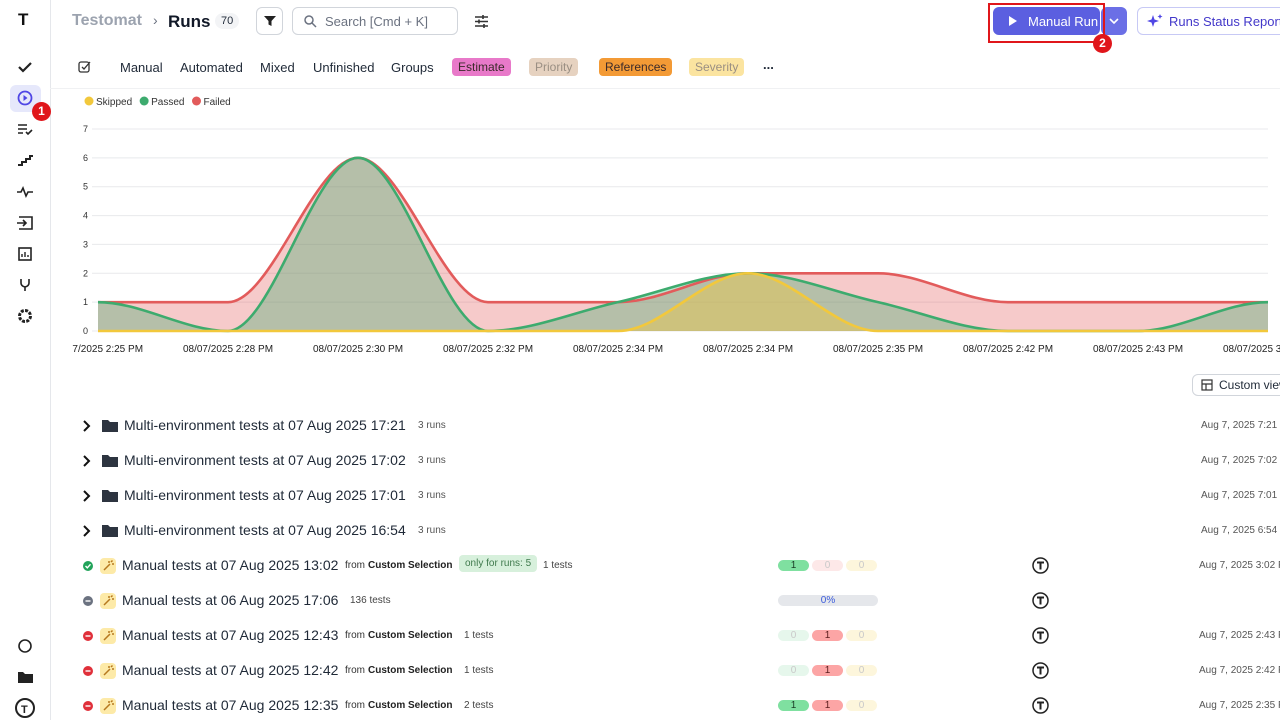 This screenshot has height=725, width=1280. I want to click on breadcrumb-sep: ›, so click(155, 20).